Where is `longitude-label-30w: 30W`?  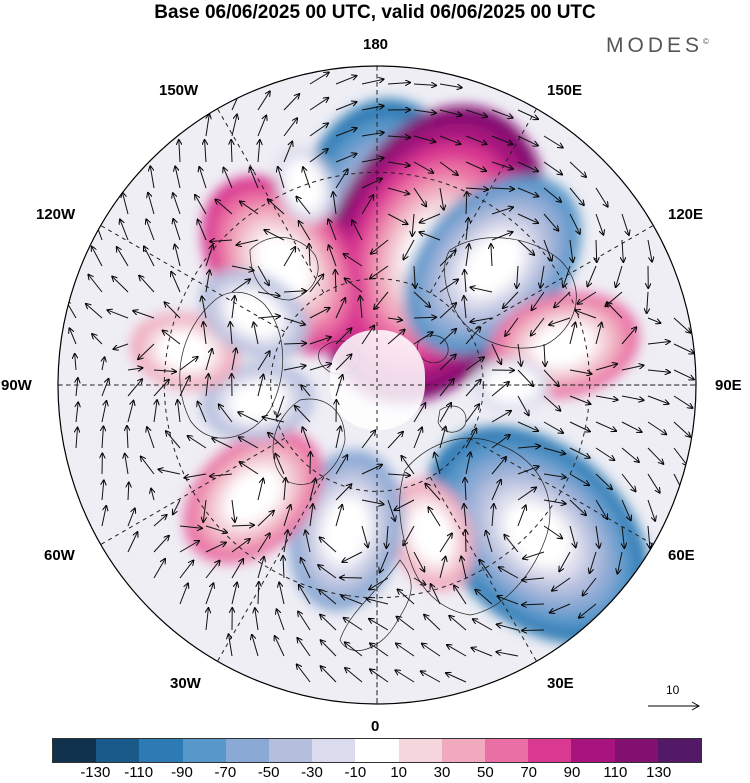
longitude-label-30w: 30W is located at coordinates (185, 683).